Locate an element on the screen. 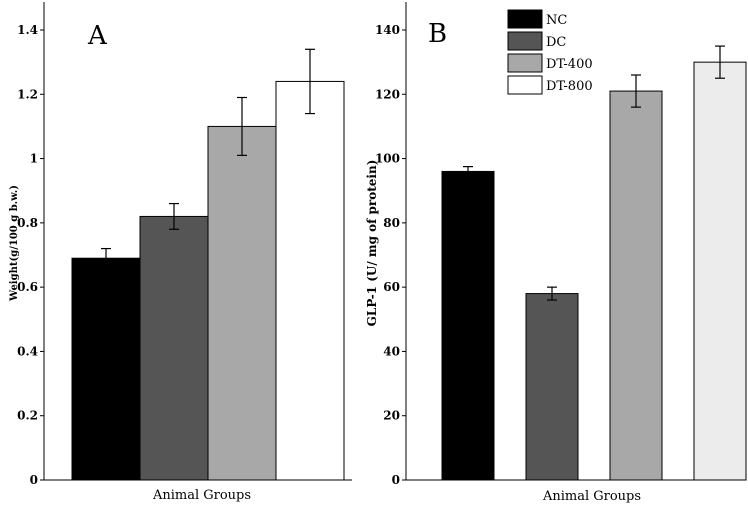 This screenshot has height=516, width=748. panel-a-y-tick-label: 0 is located at coordinates (34, 480).